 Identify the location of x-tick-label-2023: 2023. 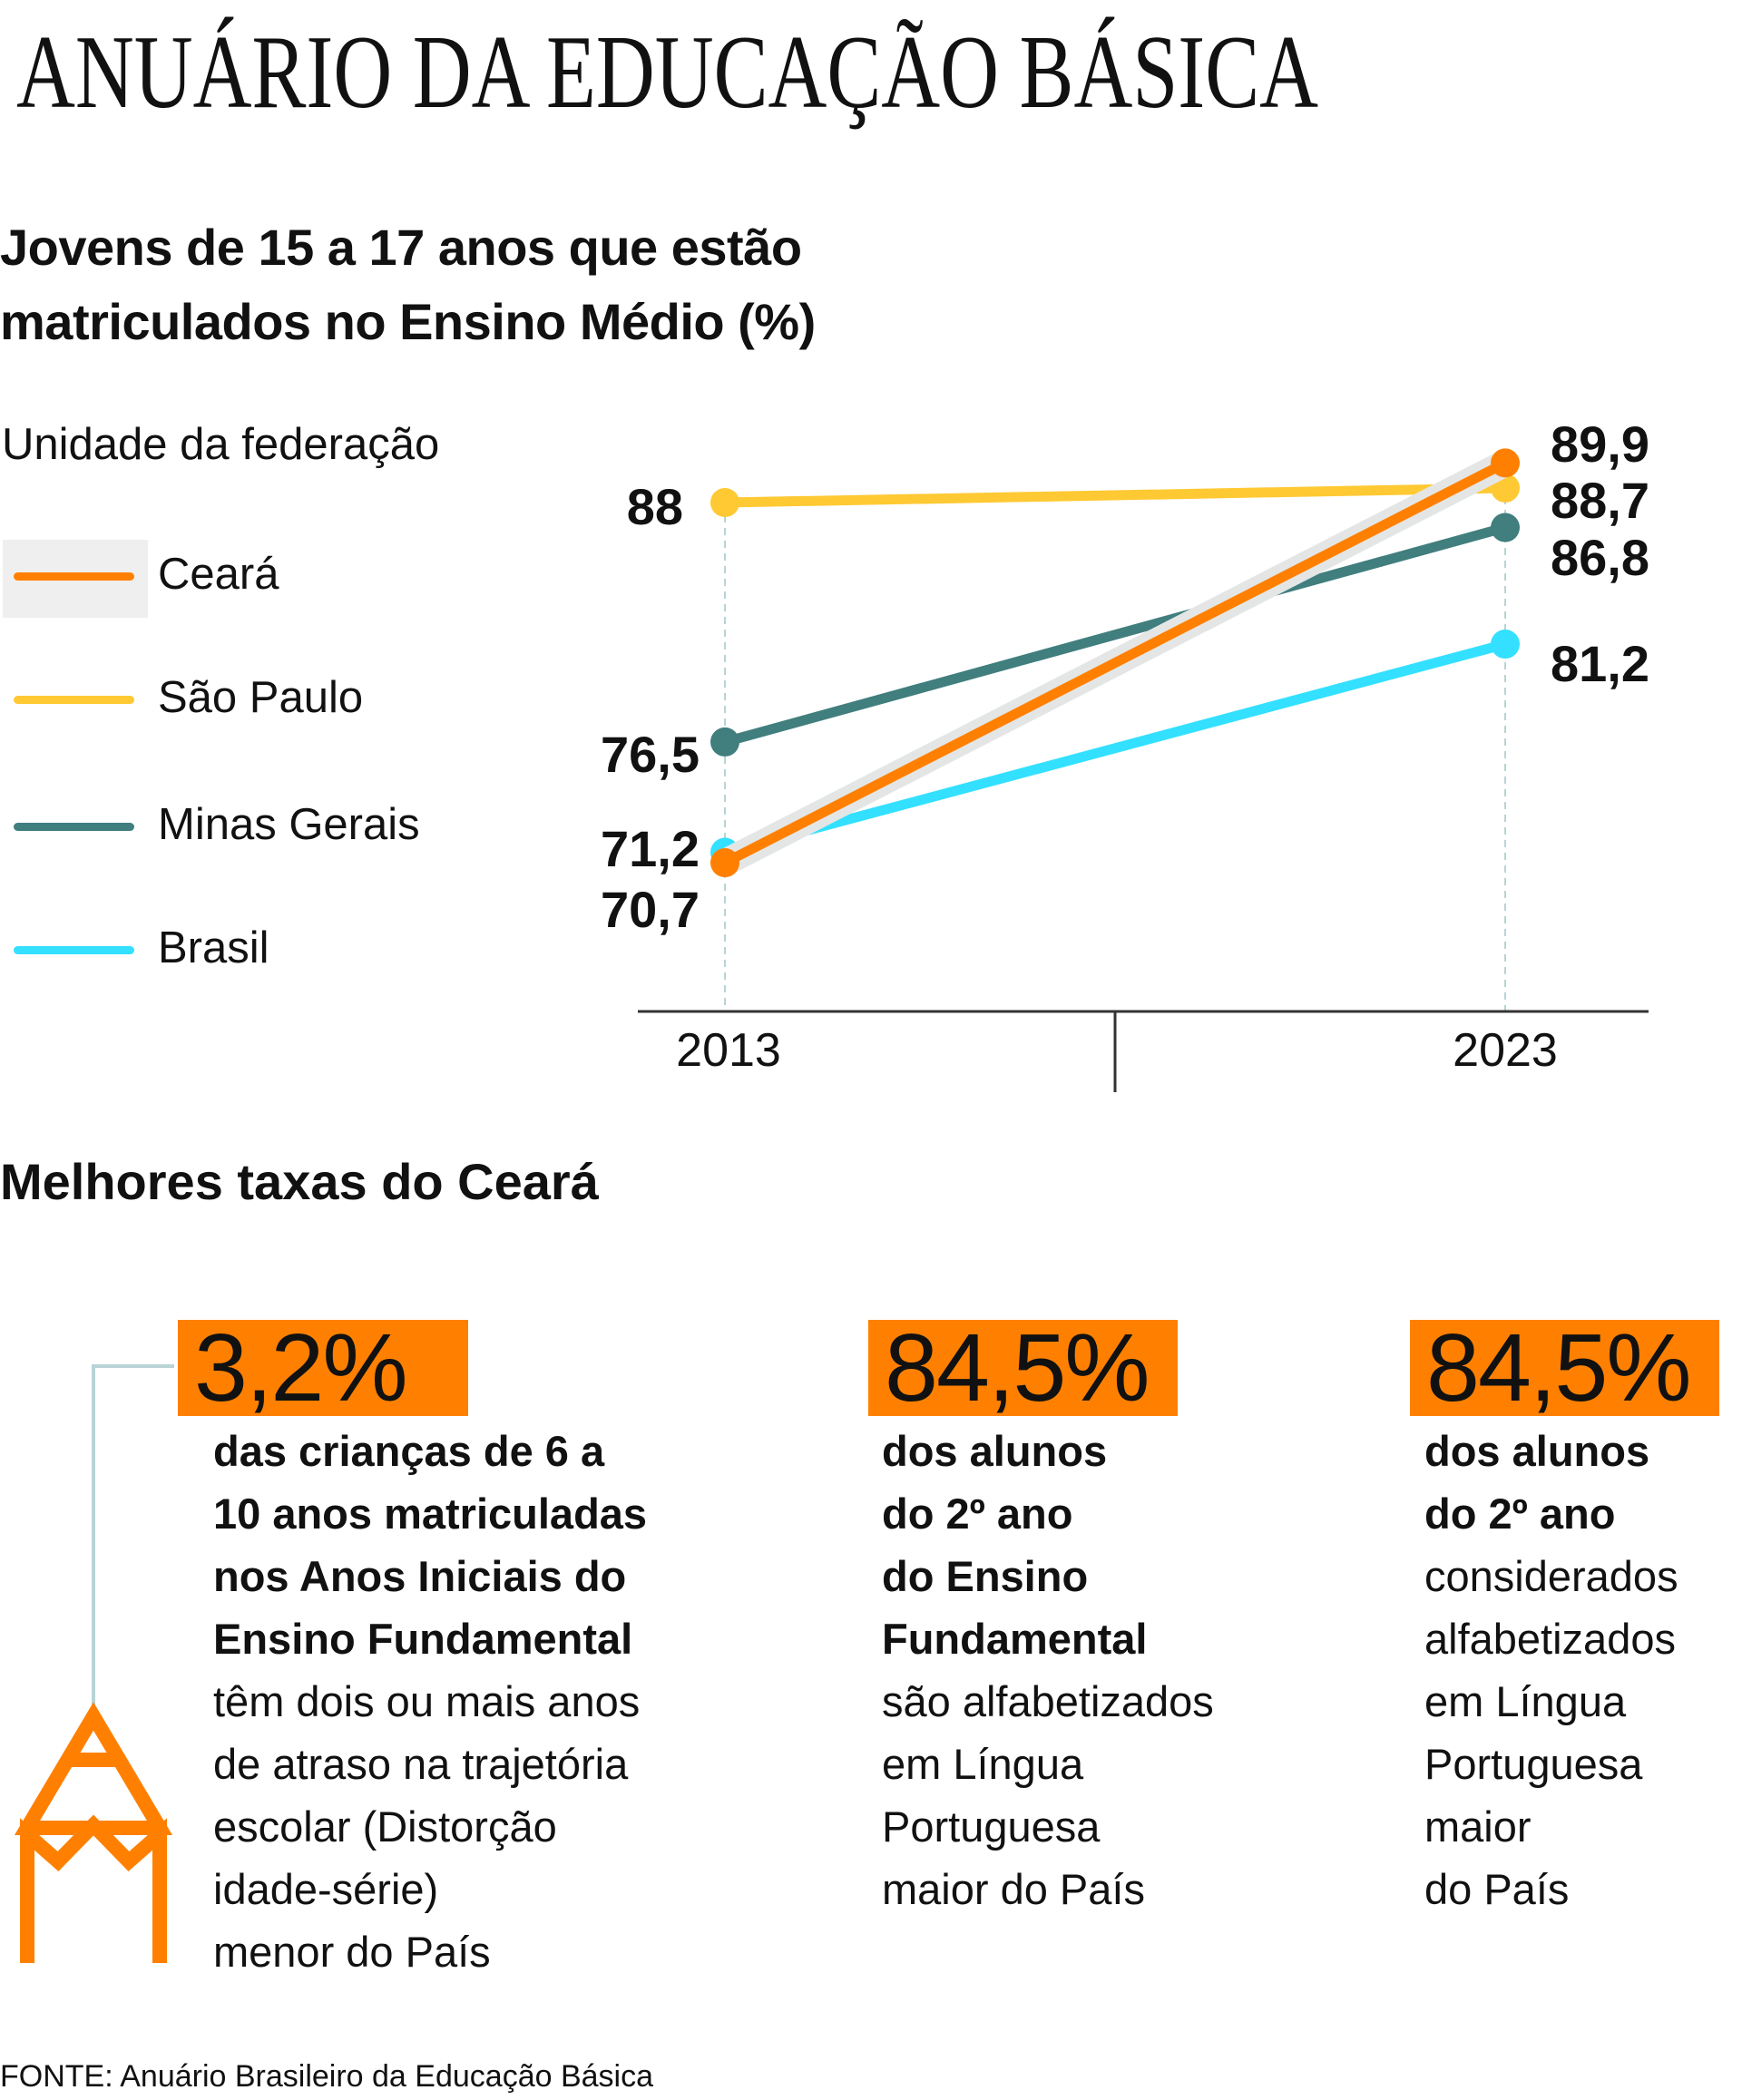
(1505, 1051).